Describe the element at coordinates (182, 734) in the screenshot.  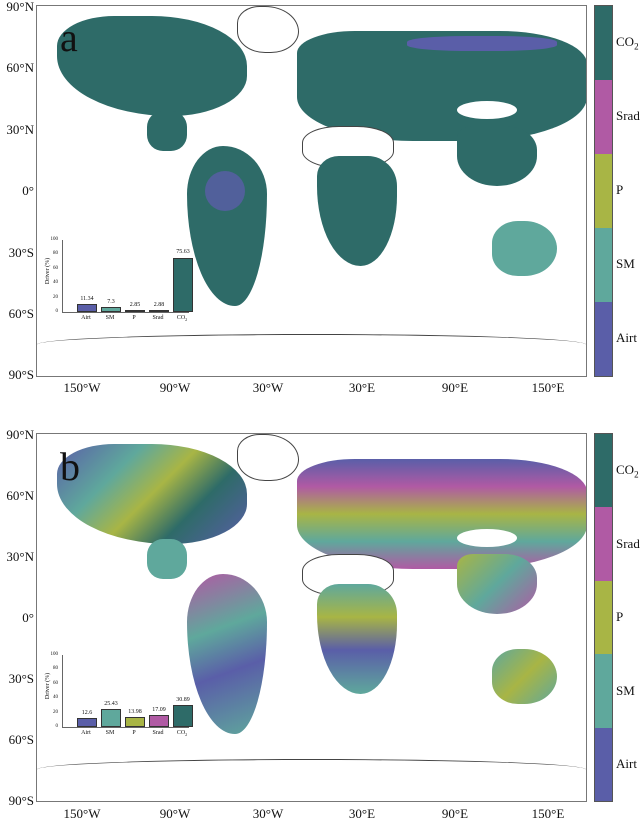
I see `bar-category-co2: CO2` at that location.